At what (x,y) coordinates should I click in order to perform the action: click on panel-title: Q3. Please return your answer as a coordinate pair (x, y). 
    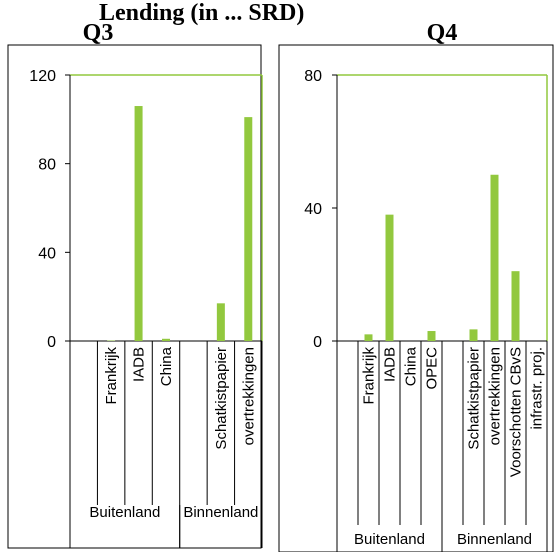
    Looking at the image, I should click on (98, 33).